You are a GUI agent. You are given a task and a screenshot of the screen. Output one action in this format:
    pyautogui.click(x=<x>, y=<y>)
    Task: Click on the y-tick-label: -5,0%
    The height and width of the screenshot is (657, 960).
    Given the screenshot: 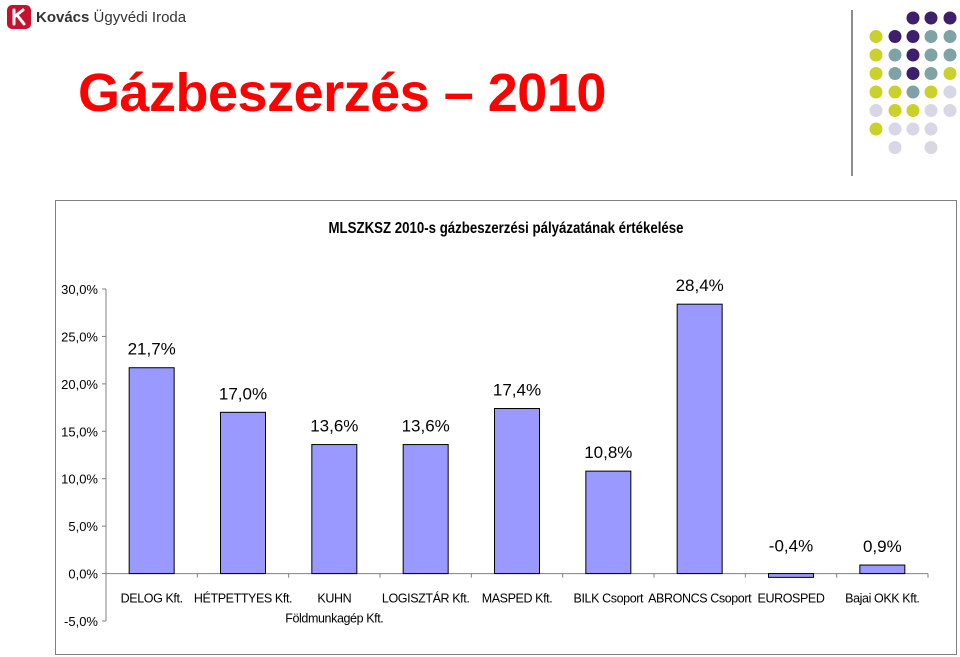 What is the action you would take?
    pyautogui.click(x=81, y=621)
    